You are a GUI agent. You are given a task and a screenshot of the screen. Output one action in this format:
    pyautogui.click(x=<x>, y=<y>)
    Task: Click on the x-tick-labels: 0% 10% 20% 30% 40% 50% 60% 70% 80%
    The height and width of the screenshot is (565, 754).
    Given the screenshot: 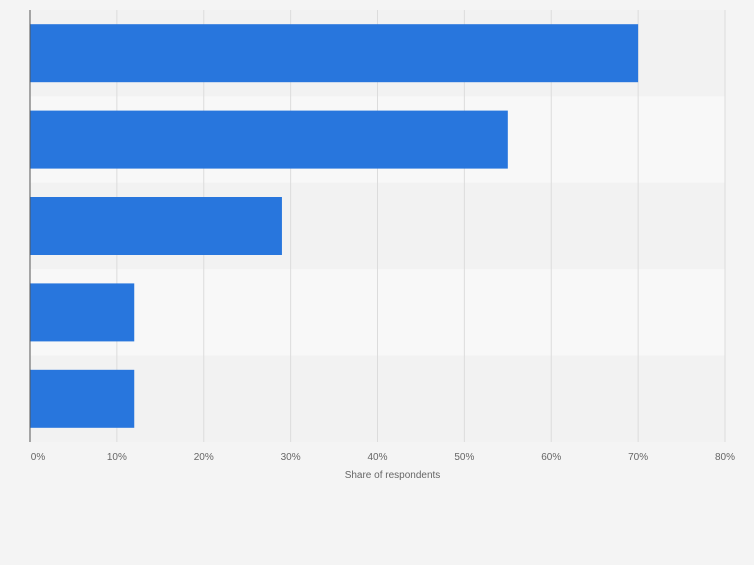 What is the action you would take?
    pyautogui.click(x=383, y=457)
    